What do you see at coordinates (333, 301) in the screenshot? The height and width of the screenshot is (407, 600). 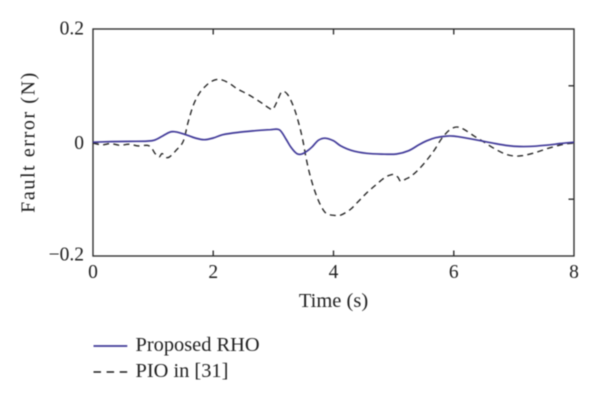 I see `svg-text: Time (s)` at bounding box center [333, 301].